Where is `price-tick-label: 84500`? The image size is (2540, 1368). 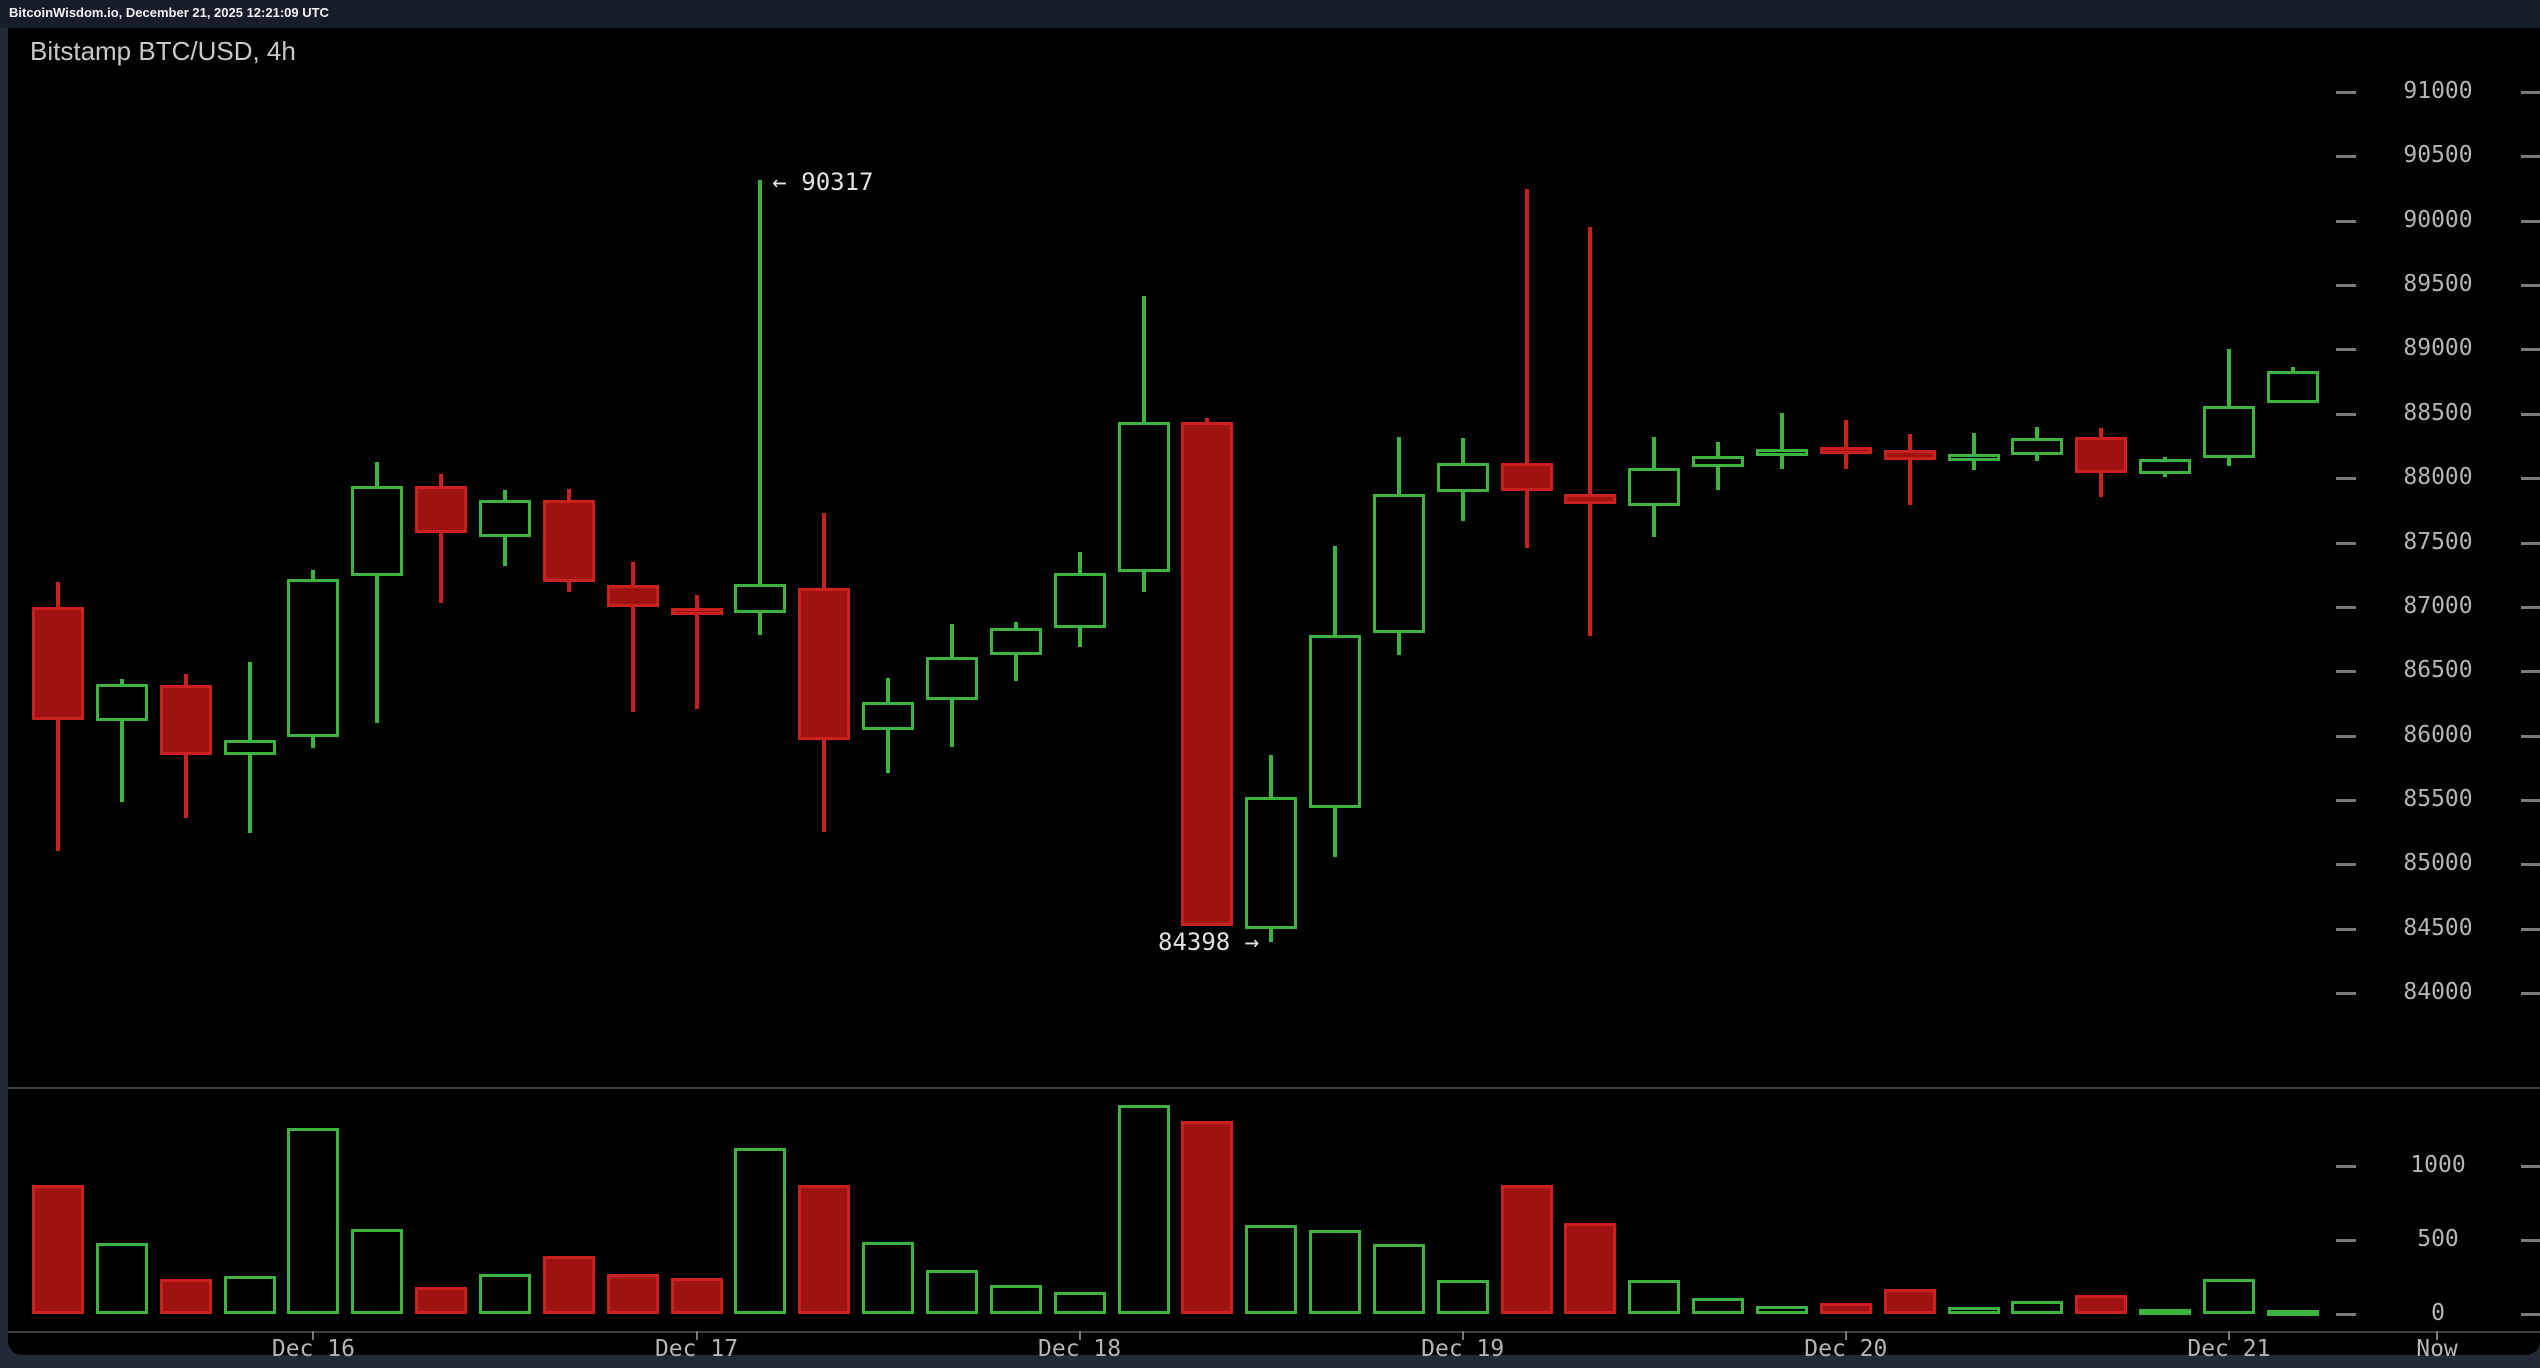
price-tick-label: 84500 is located at coordinates (2438, 927).